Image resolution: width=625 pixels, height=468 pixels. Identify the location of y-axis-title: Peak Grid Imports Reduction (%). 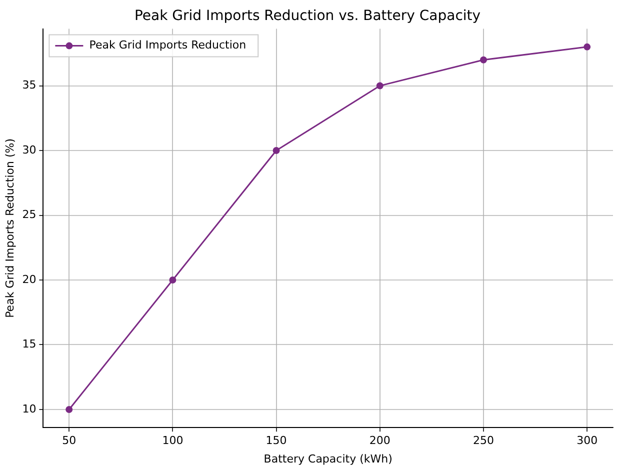
(9, 228).